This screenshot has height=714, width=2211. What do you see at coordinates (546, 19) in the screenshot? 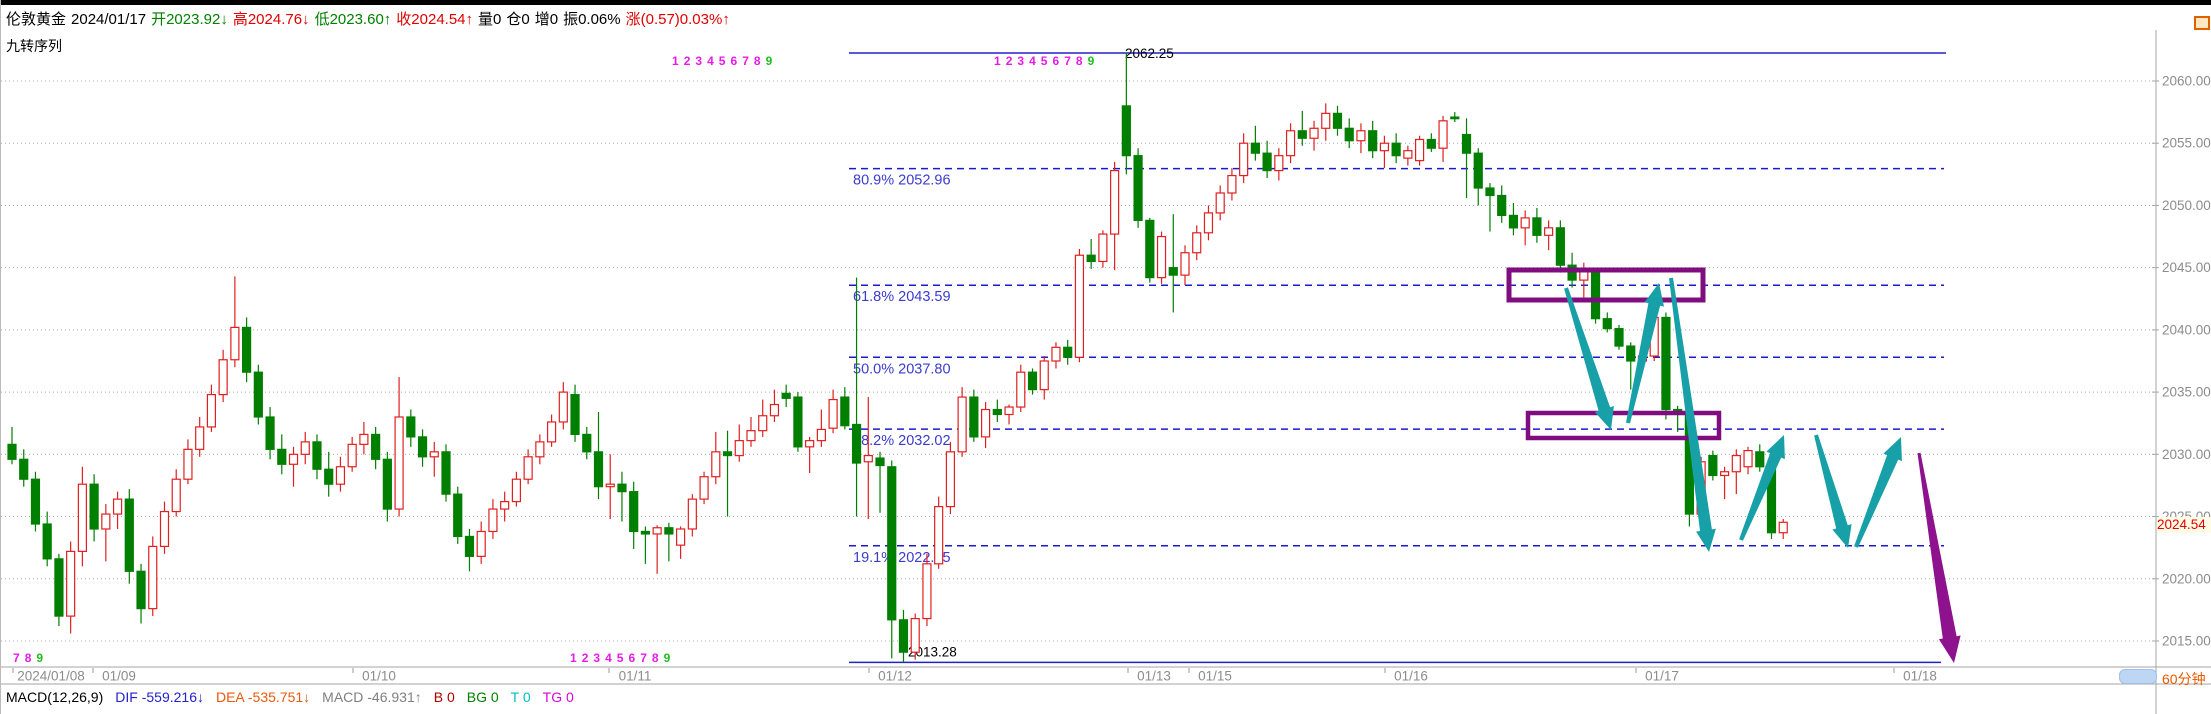
I see `quote-header-field: 增0` at bounding box center [546, 19].